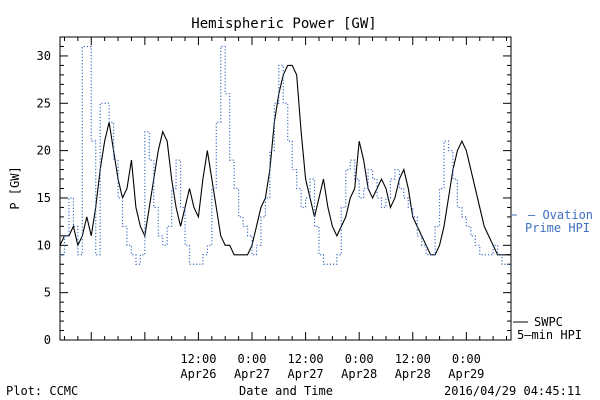 This screenshot has width=600, height=400. I want to click on y-tick-label: 10, so click(44, 245).